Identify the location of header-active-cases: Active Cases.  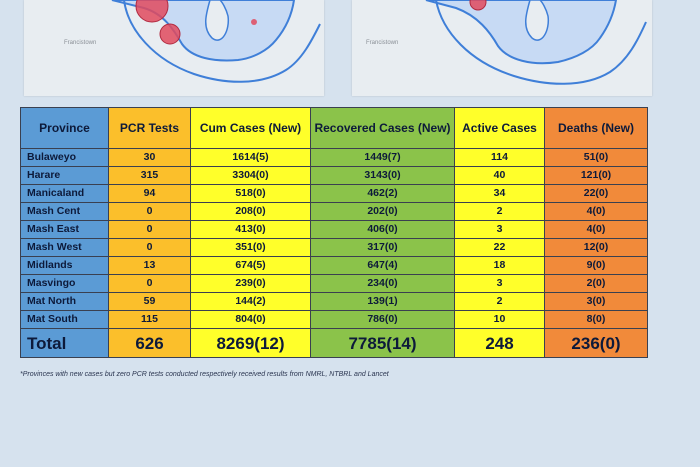
(499, 128).